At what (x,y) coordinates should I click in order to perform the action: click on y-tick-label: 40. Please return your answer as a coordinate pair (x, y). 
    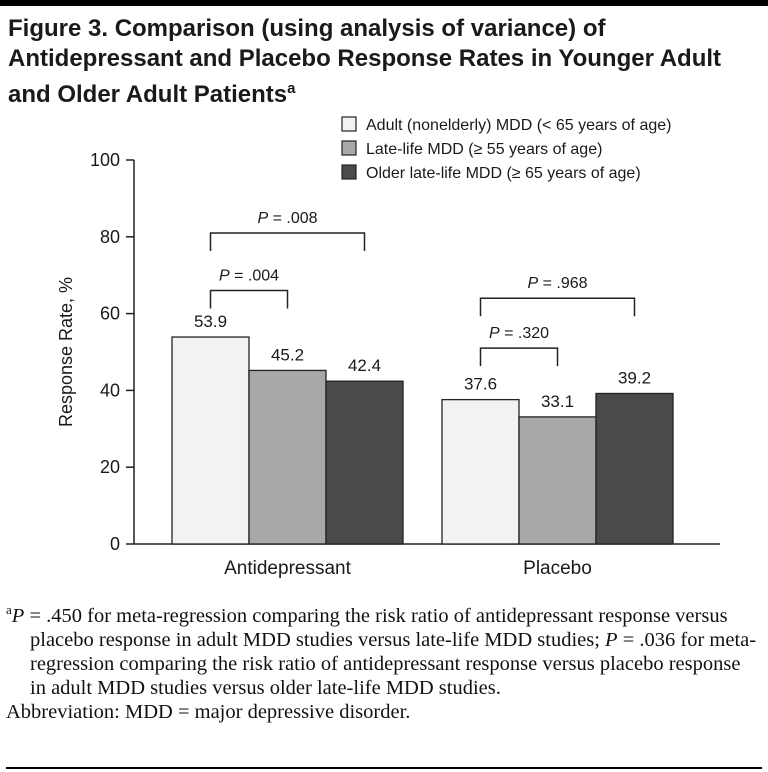
    Looking at the image, I should click on (110, 390).